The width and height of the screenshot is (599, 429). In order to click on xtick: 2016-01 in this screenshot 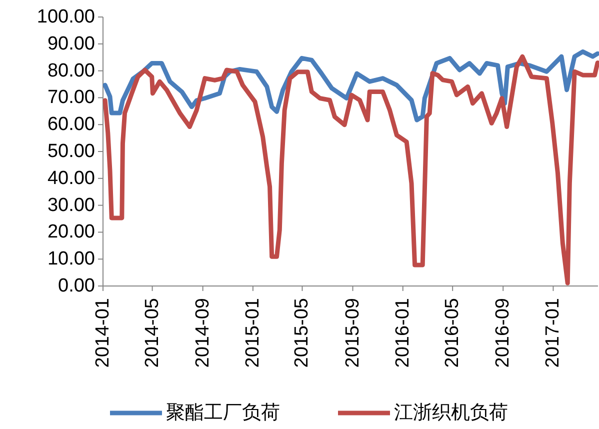, I will do `click(403, 333)`.